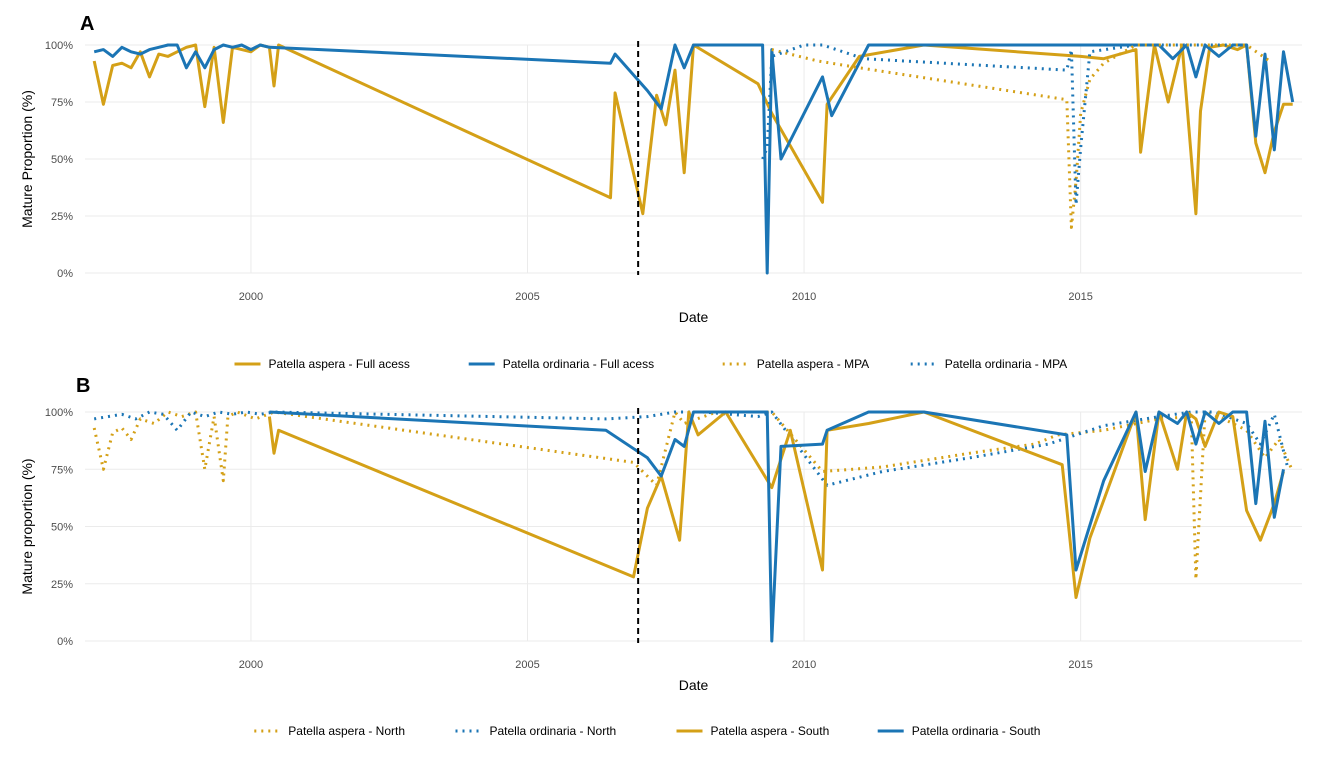 Image resolution: width=1331 pixels, height=767 pixels. What do you see at coordinates (553, 731) in the screenshot?
I see `legend-label: Patella ordinaria - North` at bounding box center [553, 731].